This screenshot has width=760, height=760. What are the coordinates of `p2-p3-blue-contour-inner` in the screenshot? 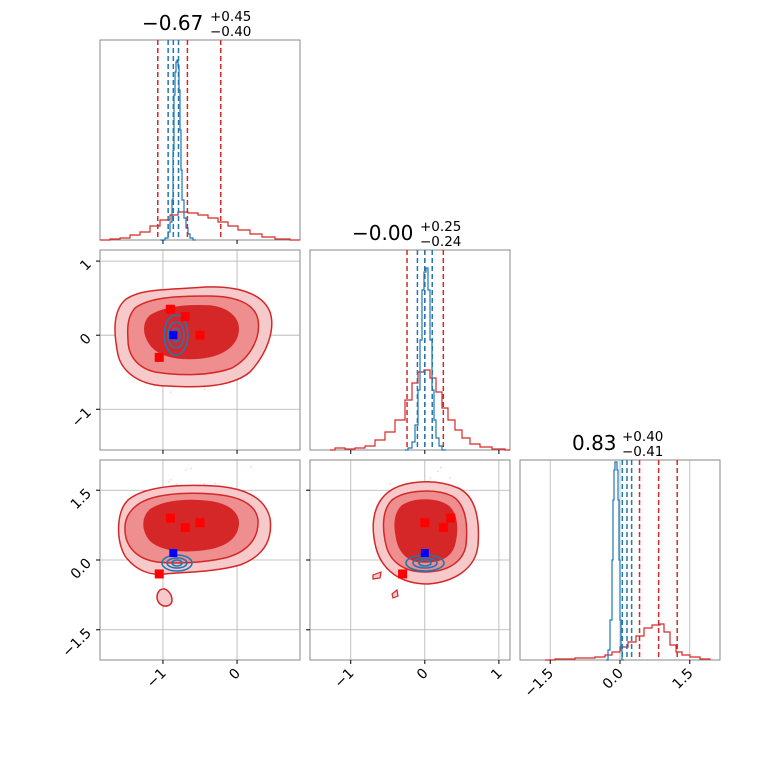 It's located at (425, 563).